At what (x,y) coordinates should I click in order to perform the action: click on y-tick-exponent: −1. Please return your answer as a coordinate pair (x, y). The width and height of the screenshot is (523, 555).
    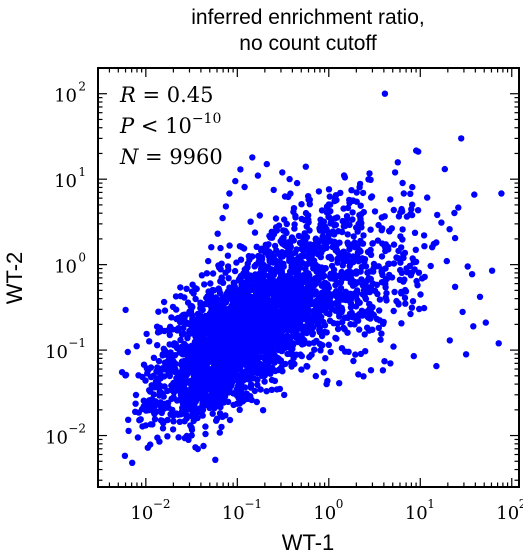
    Looking at the image, I should click on (77, 343).